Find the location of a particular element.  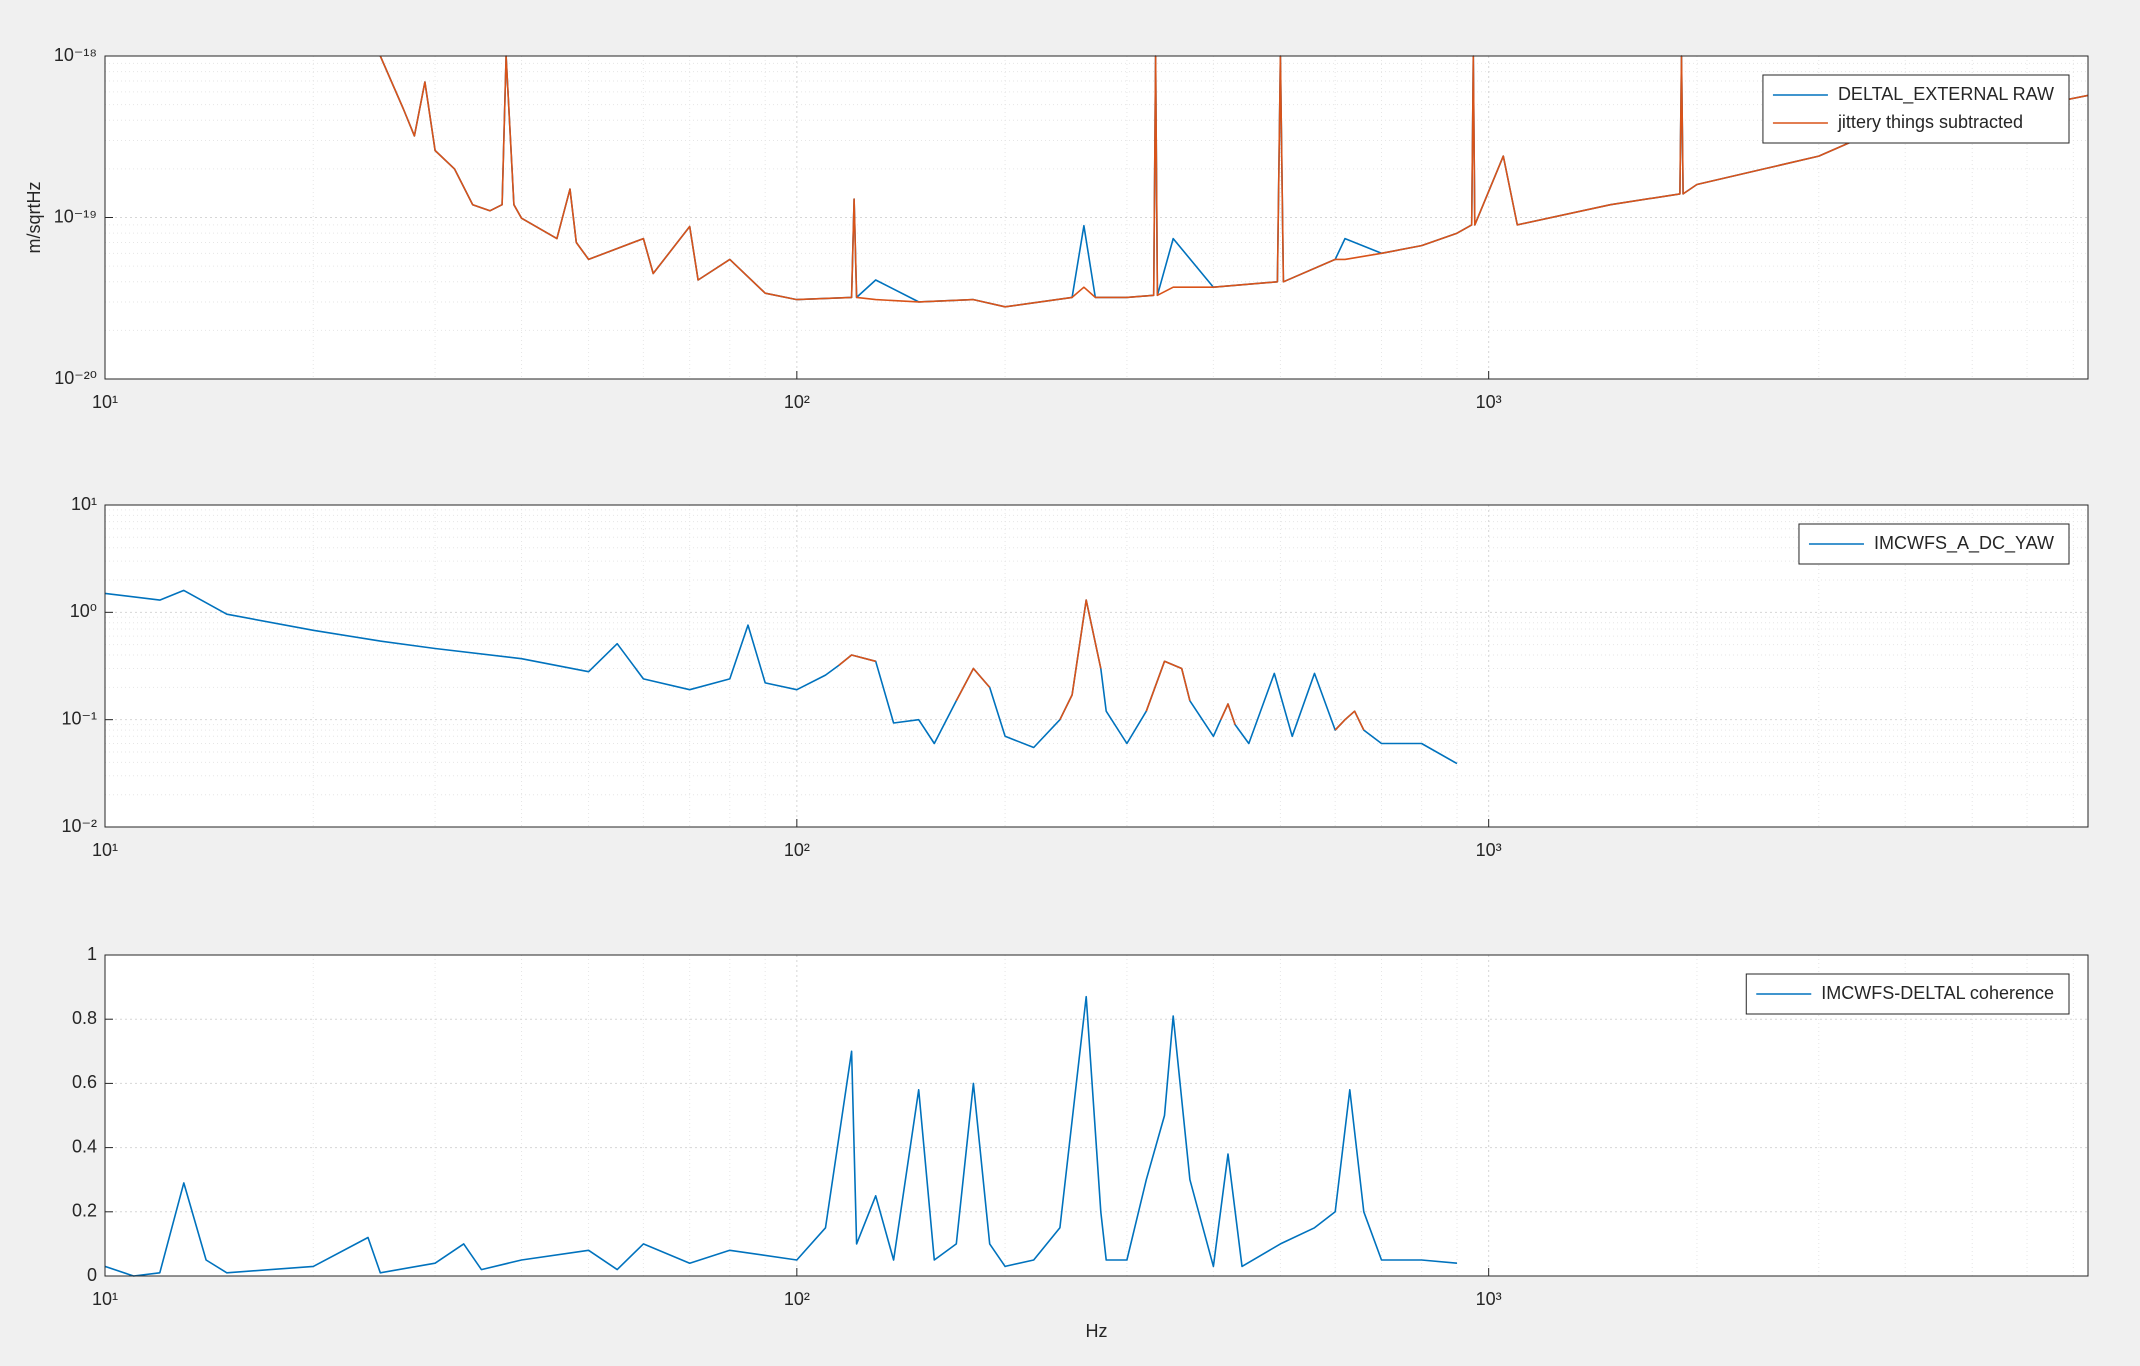

y-axis-label: m/sqrtHz is located at coordinates (34, 218).